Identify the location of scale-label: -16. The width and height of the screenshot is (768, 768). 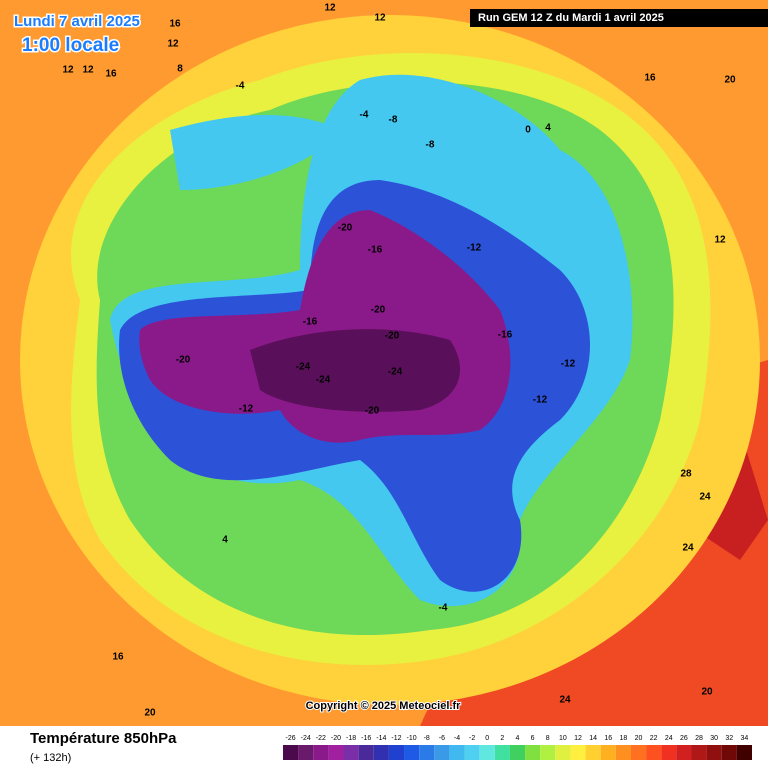
(366, 738).